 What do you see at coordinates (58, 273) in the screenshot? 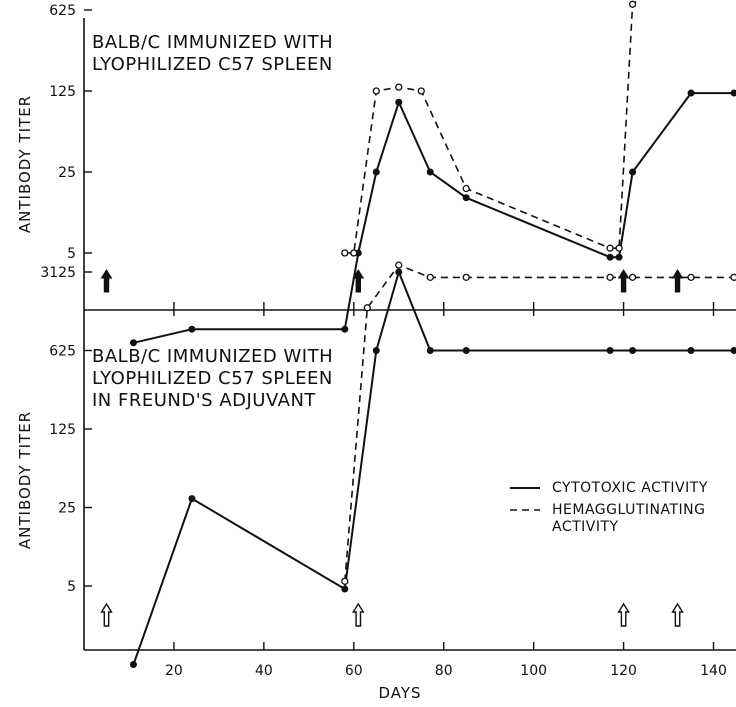
I see `y-tick-label: 3125` at bounding box center [58, 273].